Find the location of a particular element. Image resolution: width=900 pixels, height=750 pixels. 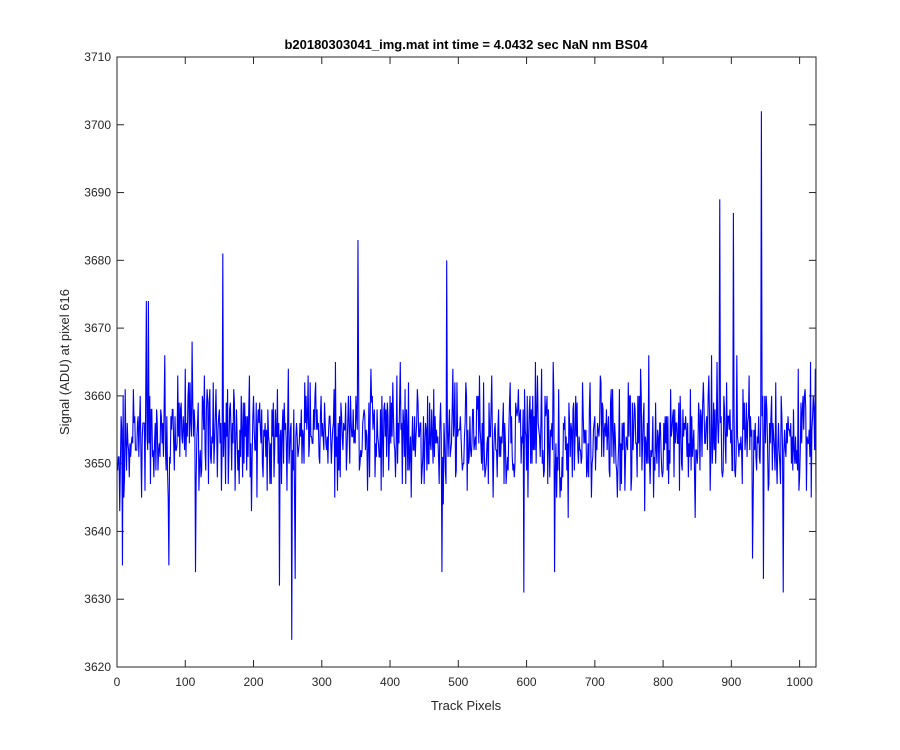

x-axis-label: Track Pixels is located at coordinates (466, 705).